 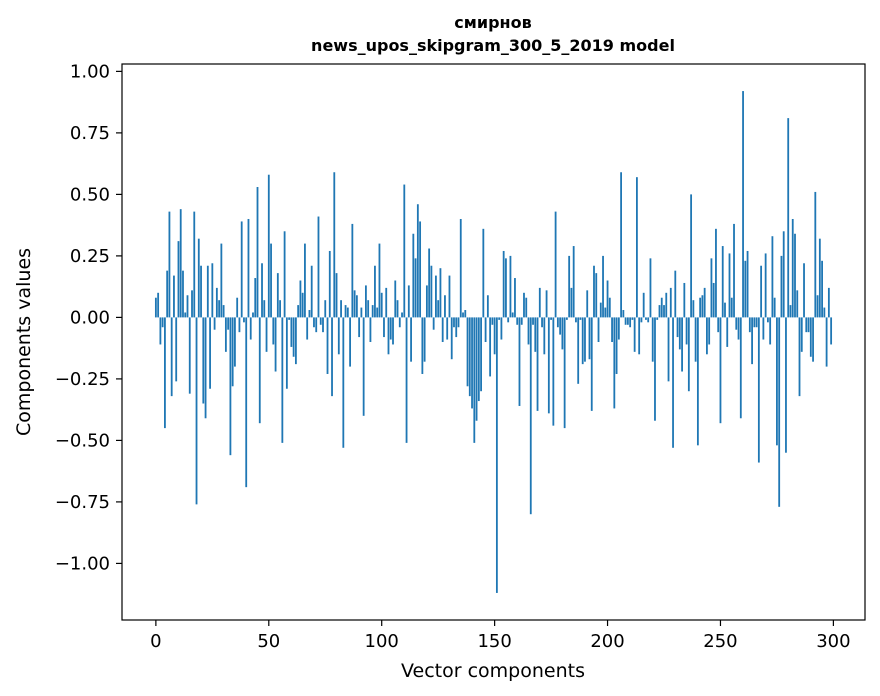 What do you see at coordinates (24, 342) in the screenshot?
I see `y-axis-label: Components values` at bounding box center [24, 342].